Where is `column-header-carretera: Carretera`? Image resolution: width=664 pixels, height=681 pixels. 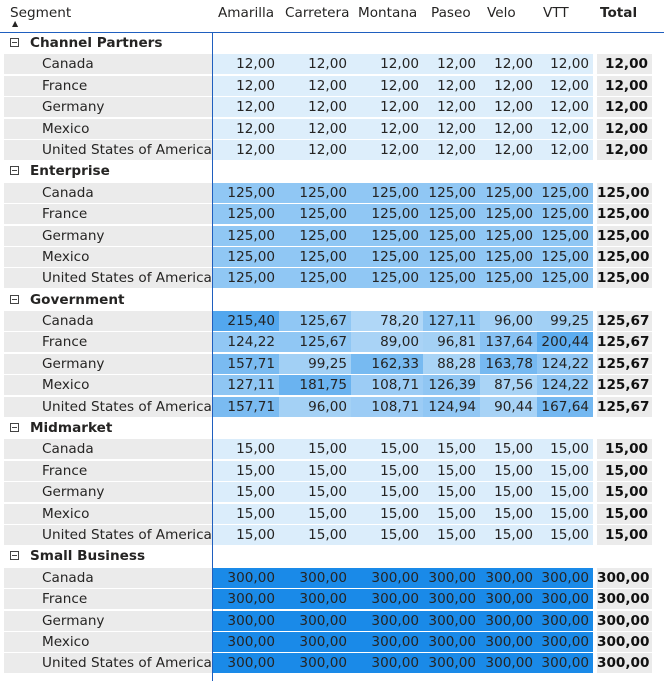
column-header-carretera: Carretera is located at coordinates (317, 13).